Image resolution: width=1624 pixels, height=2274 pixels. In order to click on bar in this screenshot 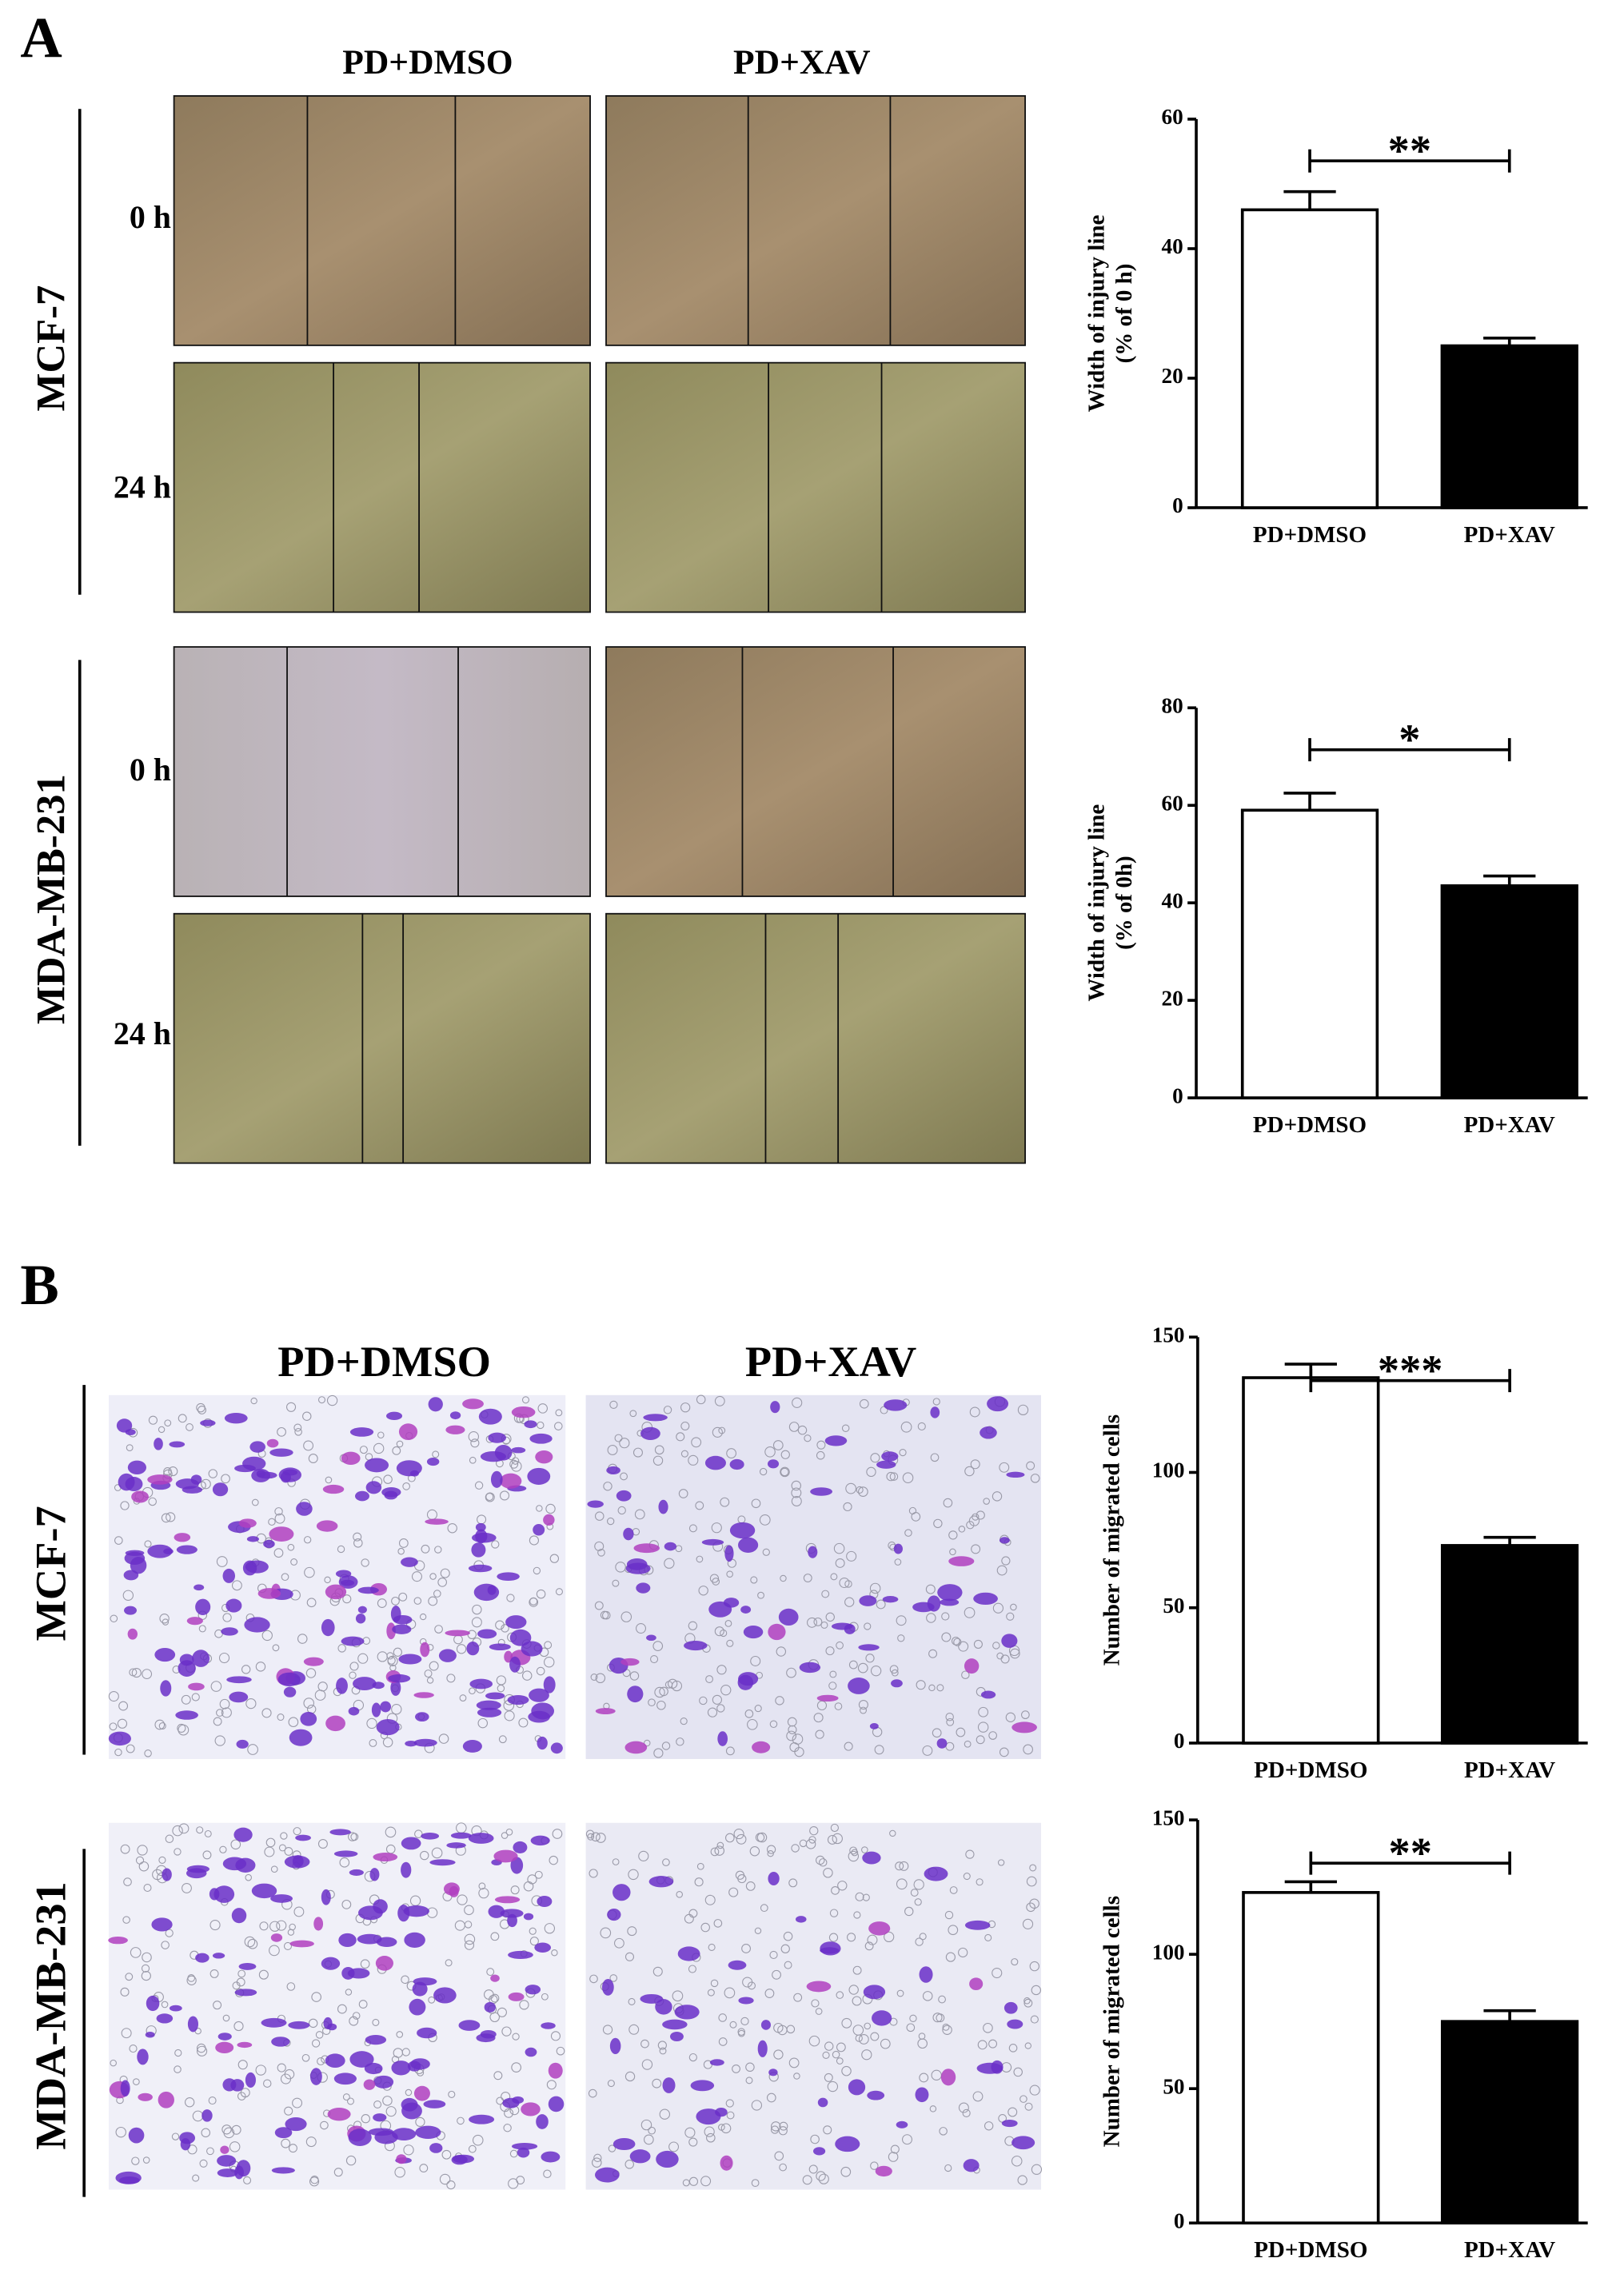, I will do `click(1510, 2123)`.